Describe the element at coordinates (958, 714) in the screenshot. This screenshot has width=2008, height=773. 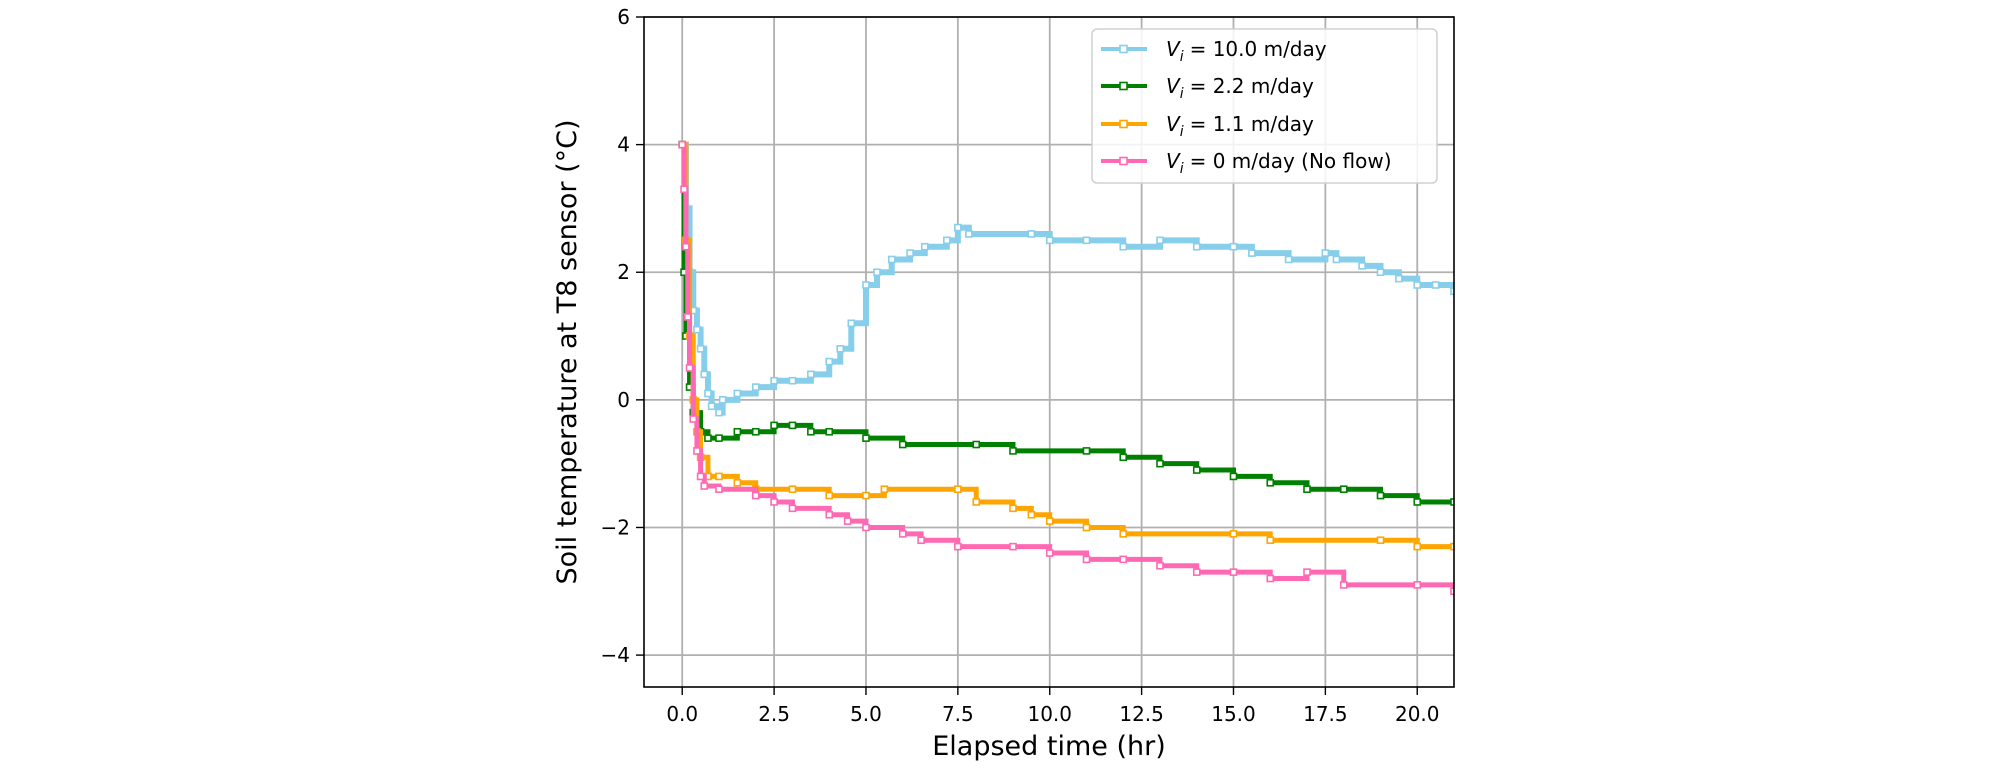
I see `x-tick-label: 7.5` at that location.